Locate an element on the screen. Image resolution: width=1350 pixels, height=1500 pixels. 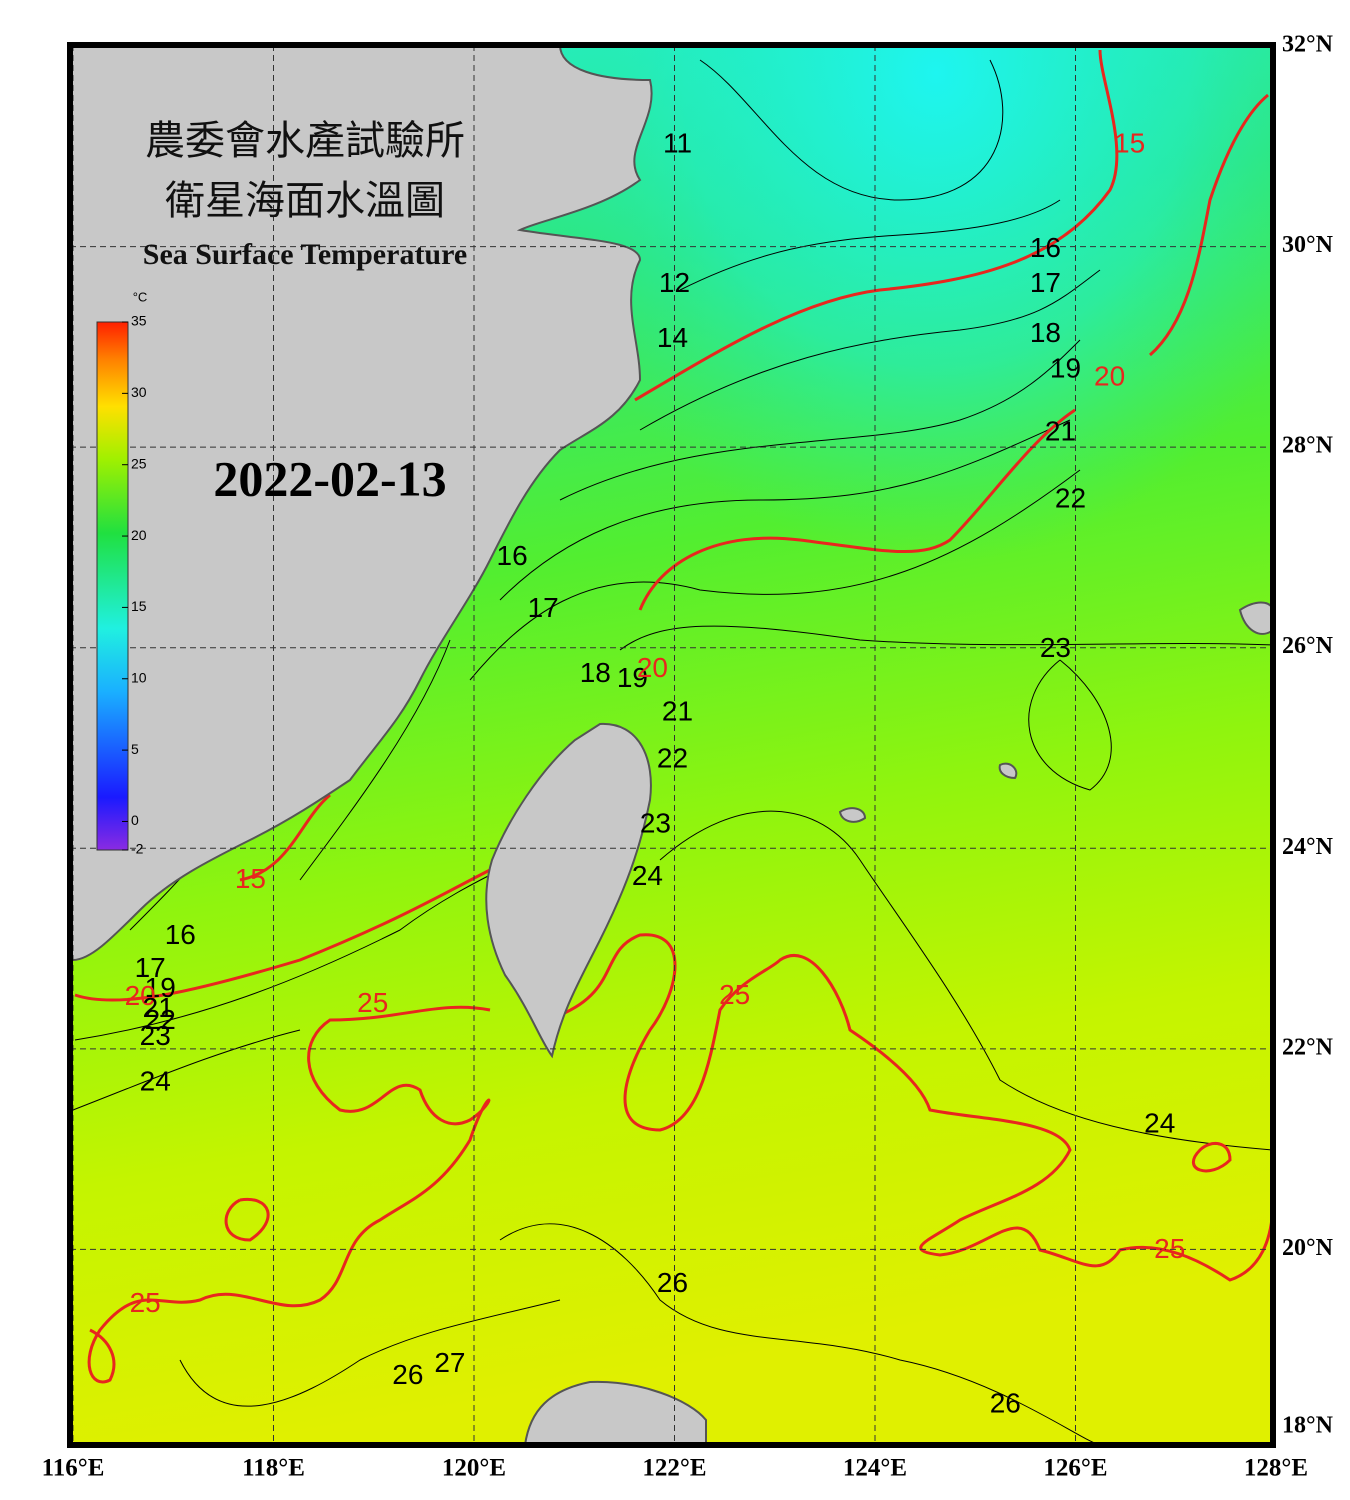
colorbar-tick-label: 5 is located at coordinates (135, 749).